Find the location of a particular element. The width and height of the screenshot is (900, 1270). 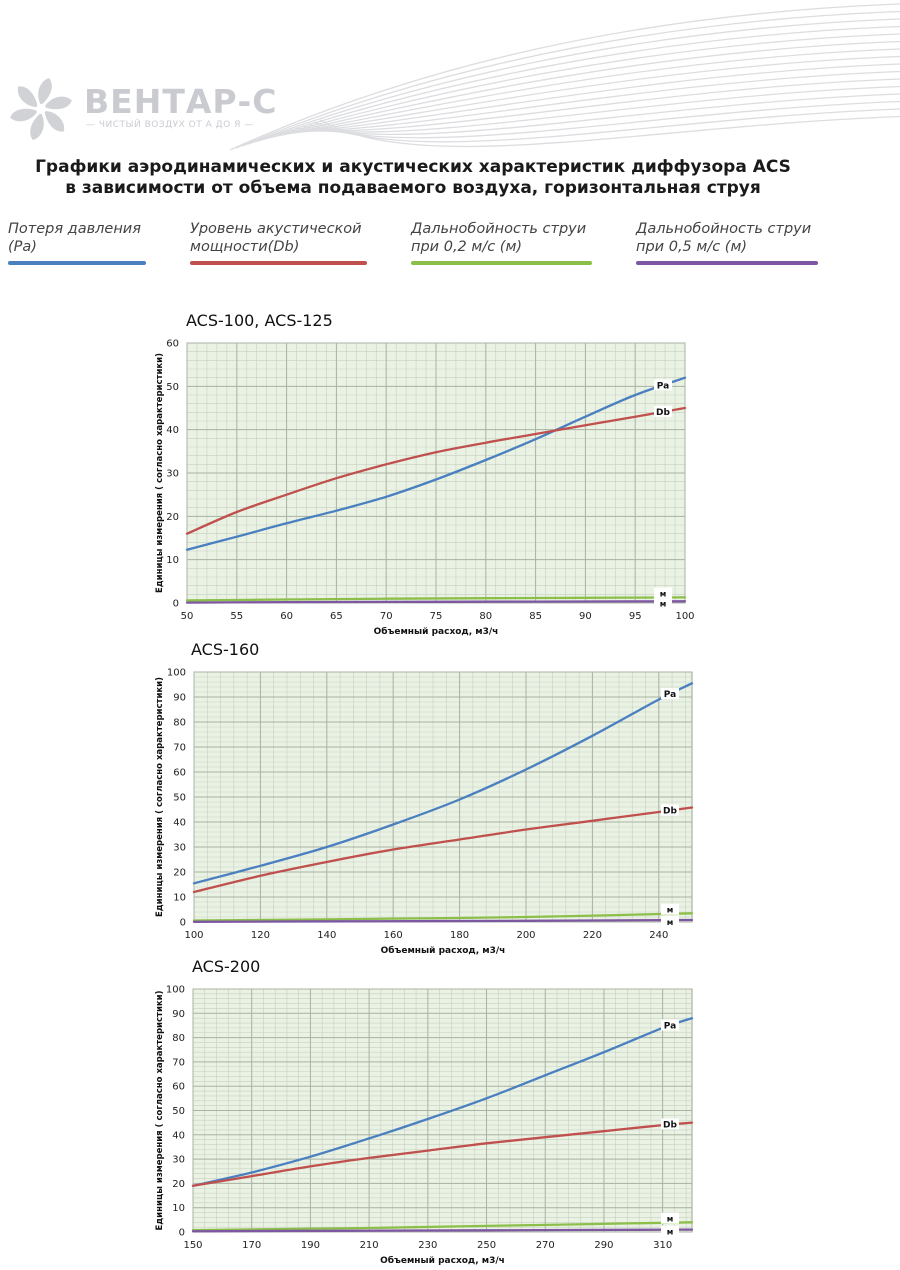

chart-title-acs-200: ACS-200 is located at coordinates (226, 966).